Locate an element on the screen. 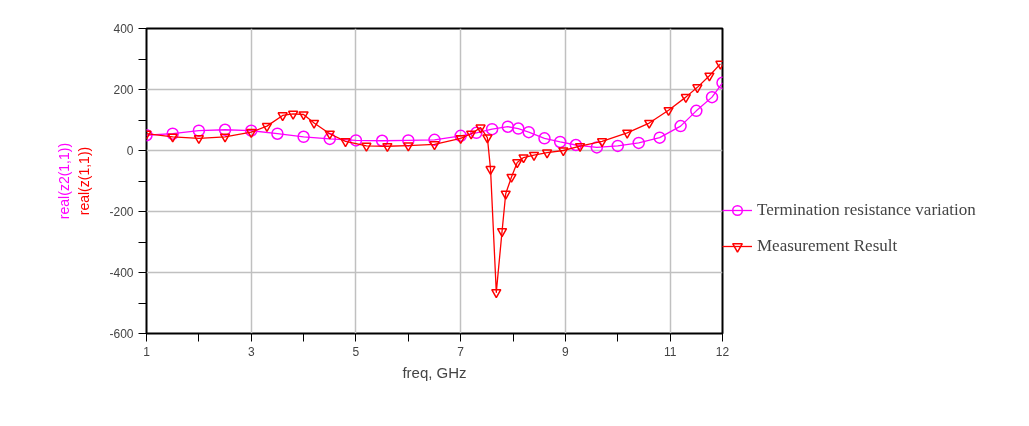 Image resolution: width=1029 pixels, height=426 pixels. x-tick-label: 11 is located at coordinates (670, 351).